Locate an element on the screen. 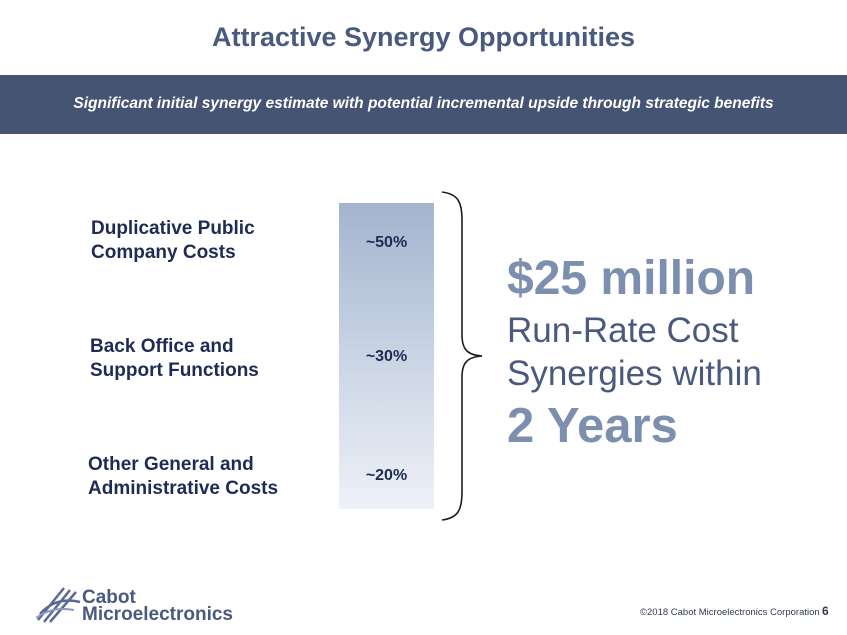 This screenshot has width=847, height=635. summary-line-1: Run-Rate Cost is located at coordinates (623, 330).